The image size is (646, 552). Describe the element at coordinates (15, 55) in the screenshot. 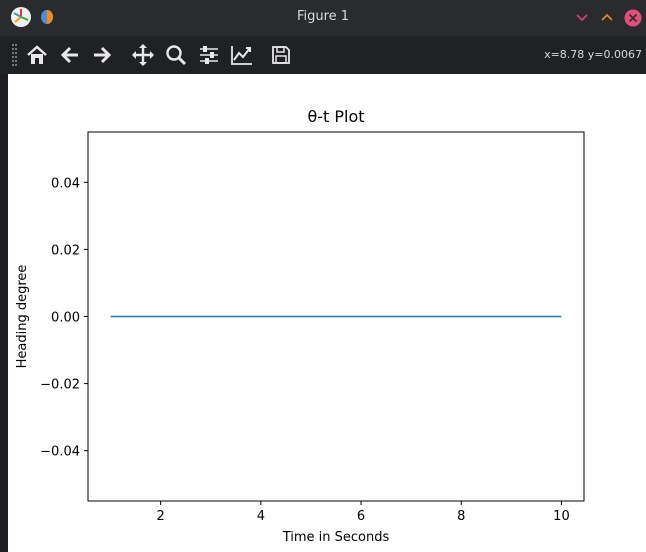

I see `toolbar-grip-icon` at that location.